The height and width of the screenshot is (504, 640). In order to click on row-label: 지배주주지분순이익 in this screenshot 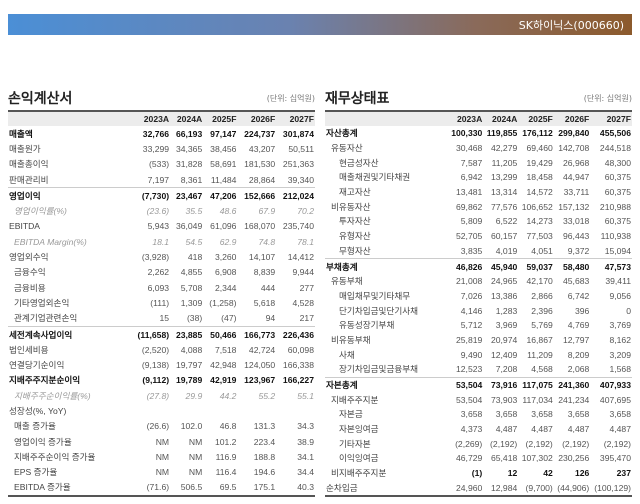, I will do `click(45, 380)`.